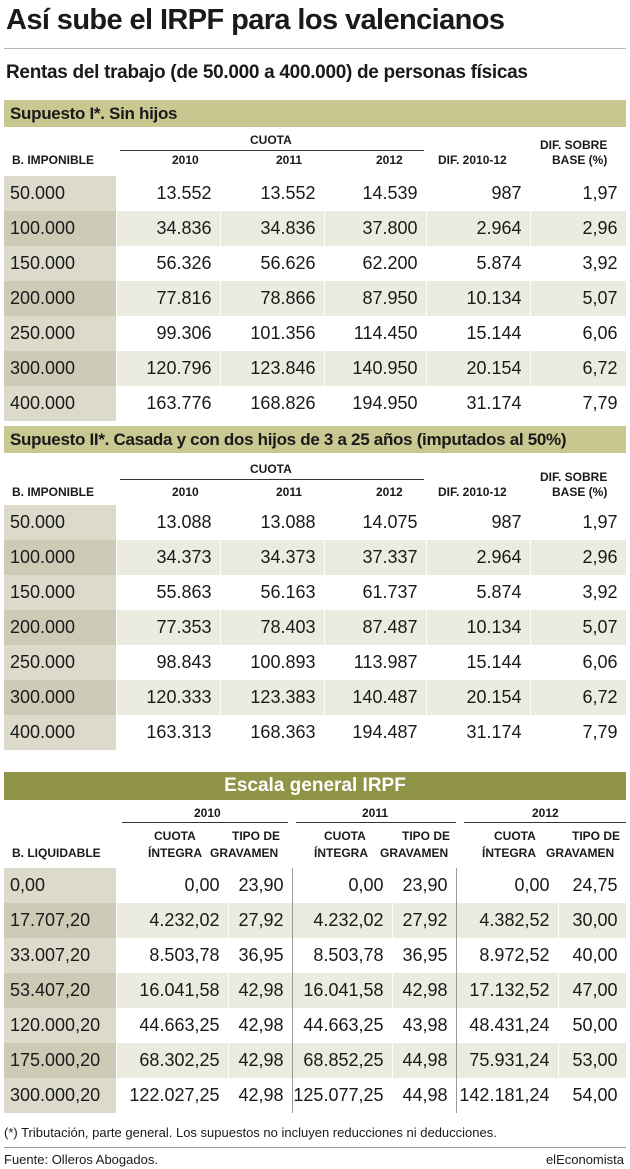  I want to click on value-cell: 123.846, so click(272, 368).